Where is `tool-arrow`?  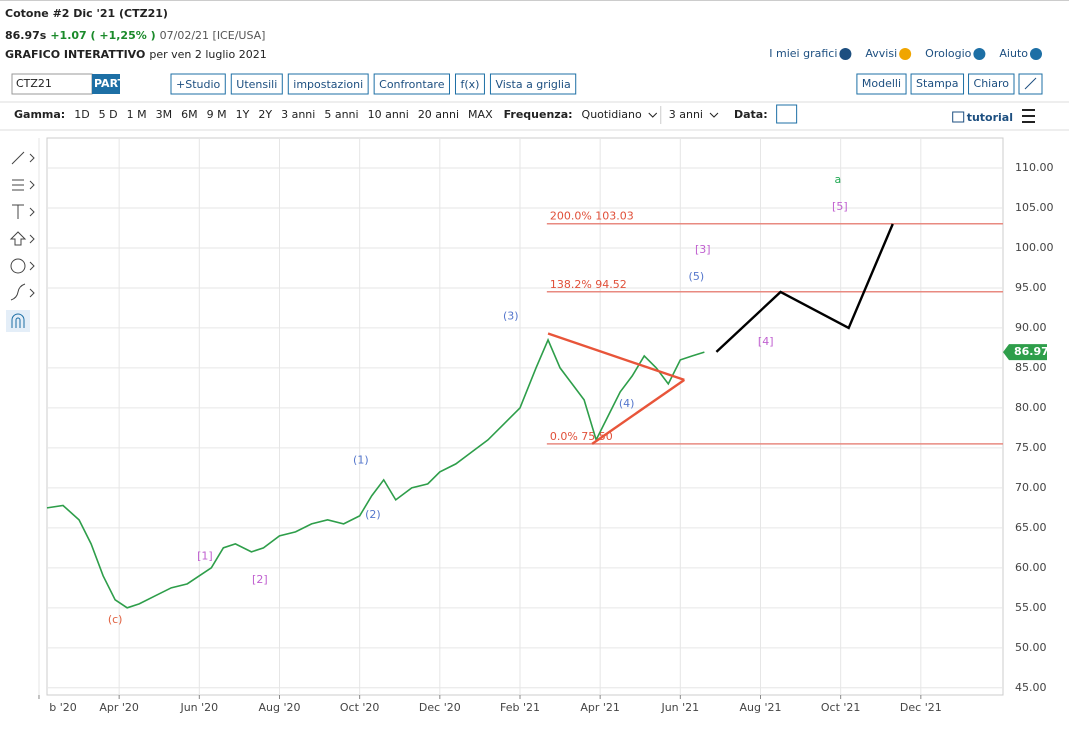
tool-arrow is located at coordinates (22, 238).